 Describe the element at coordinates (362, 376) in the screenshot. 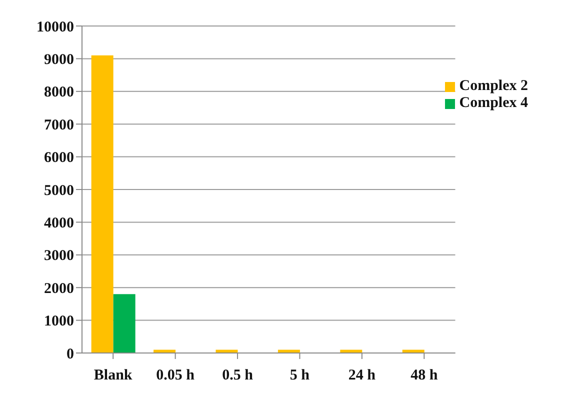

I see `x-tick-label: 24 h` at that location.